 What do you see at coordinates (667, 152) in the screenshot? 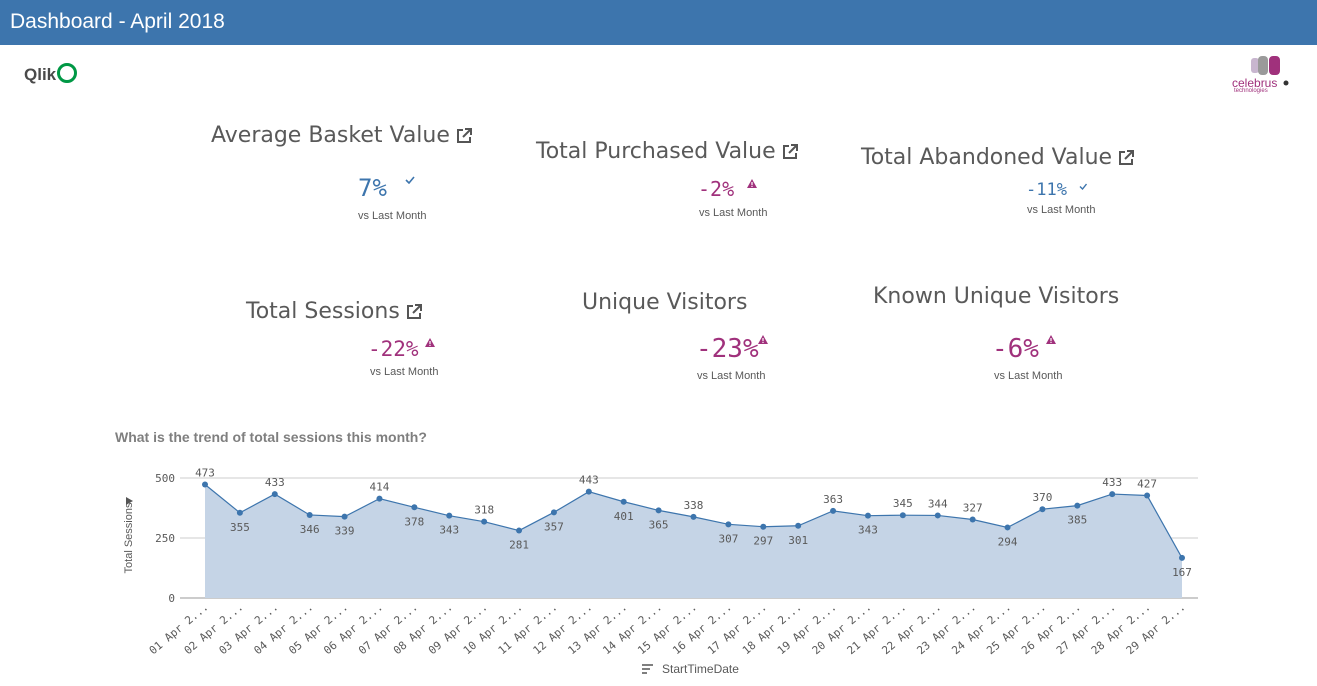
I see `kpi-title: Total Purchased Value` at bounding box center [667, 152].